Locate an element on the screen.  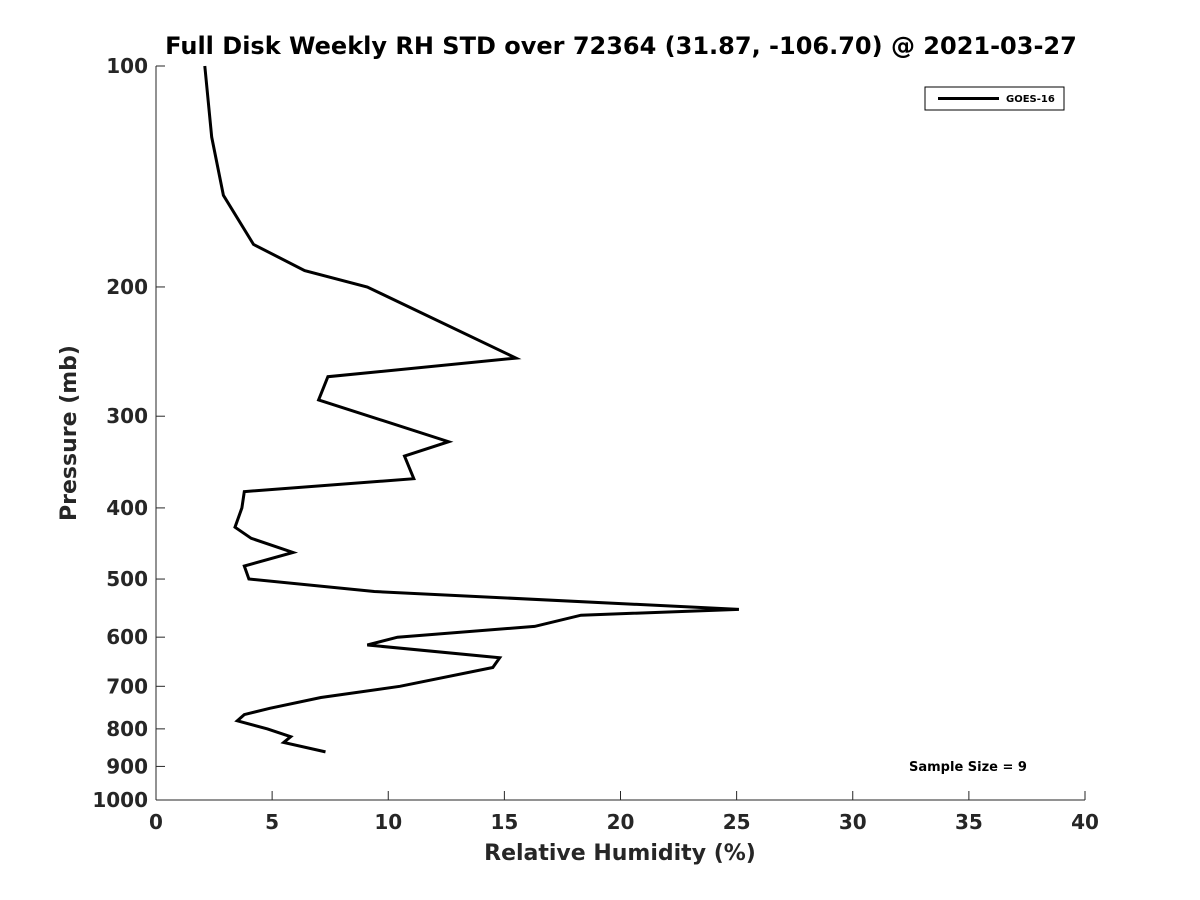
legend-label-goes16: GOES-16 is located at coordinates (1030, 99).